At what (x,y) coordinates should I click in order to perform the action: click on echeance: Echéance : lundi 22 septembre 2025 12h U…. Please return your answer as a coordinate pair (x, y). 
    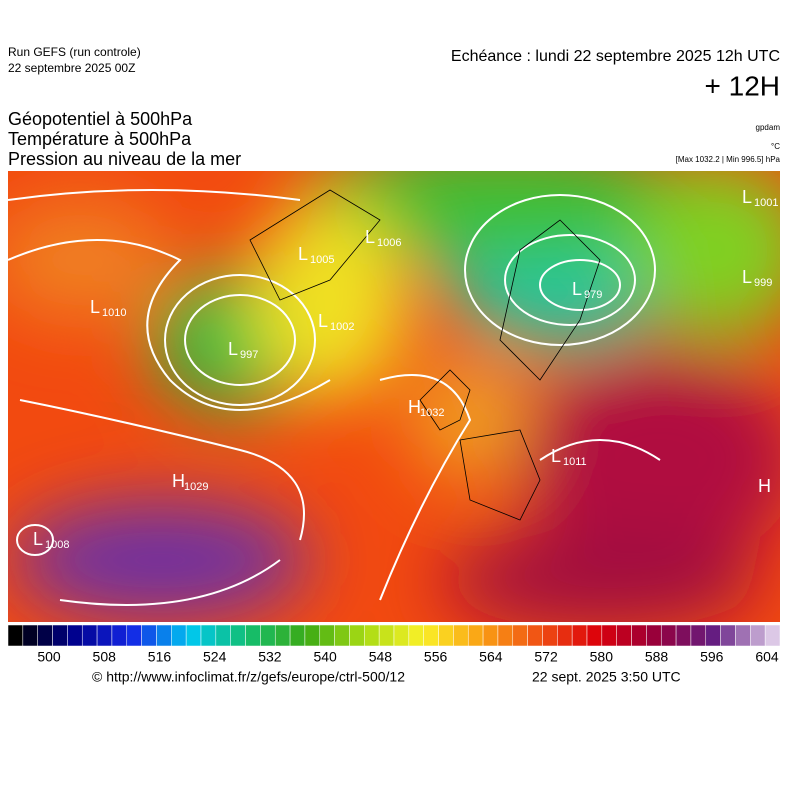
    Looking at the image, I should click on (615, 56).